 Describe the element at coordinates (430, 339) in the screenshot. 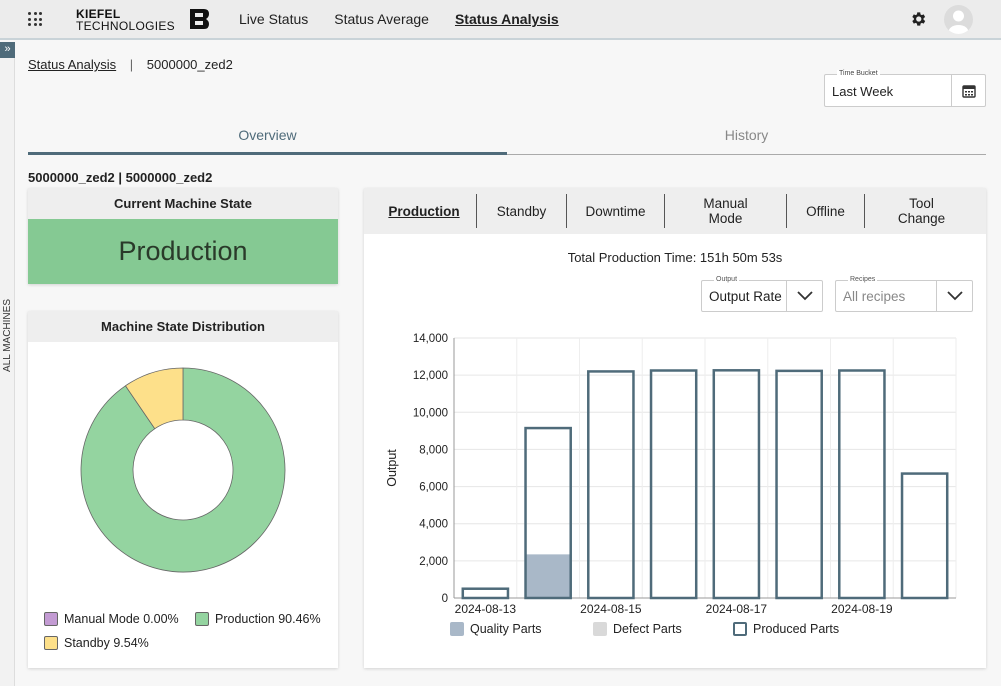

I see `y-tick-label: 14,000` at that location.